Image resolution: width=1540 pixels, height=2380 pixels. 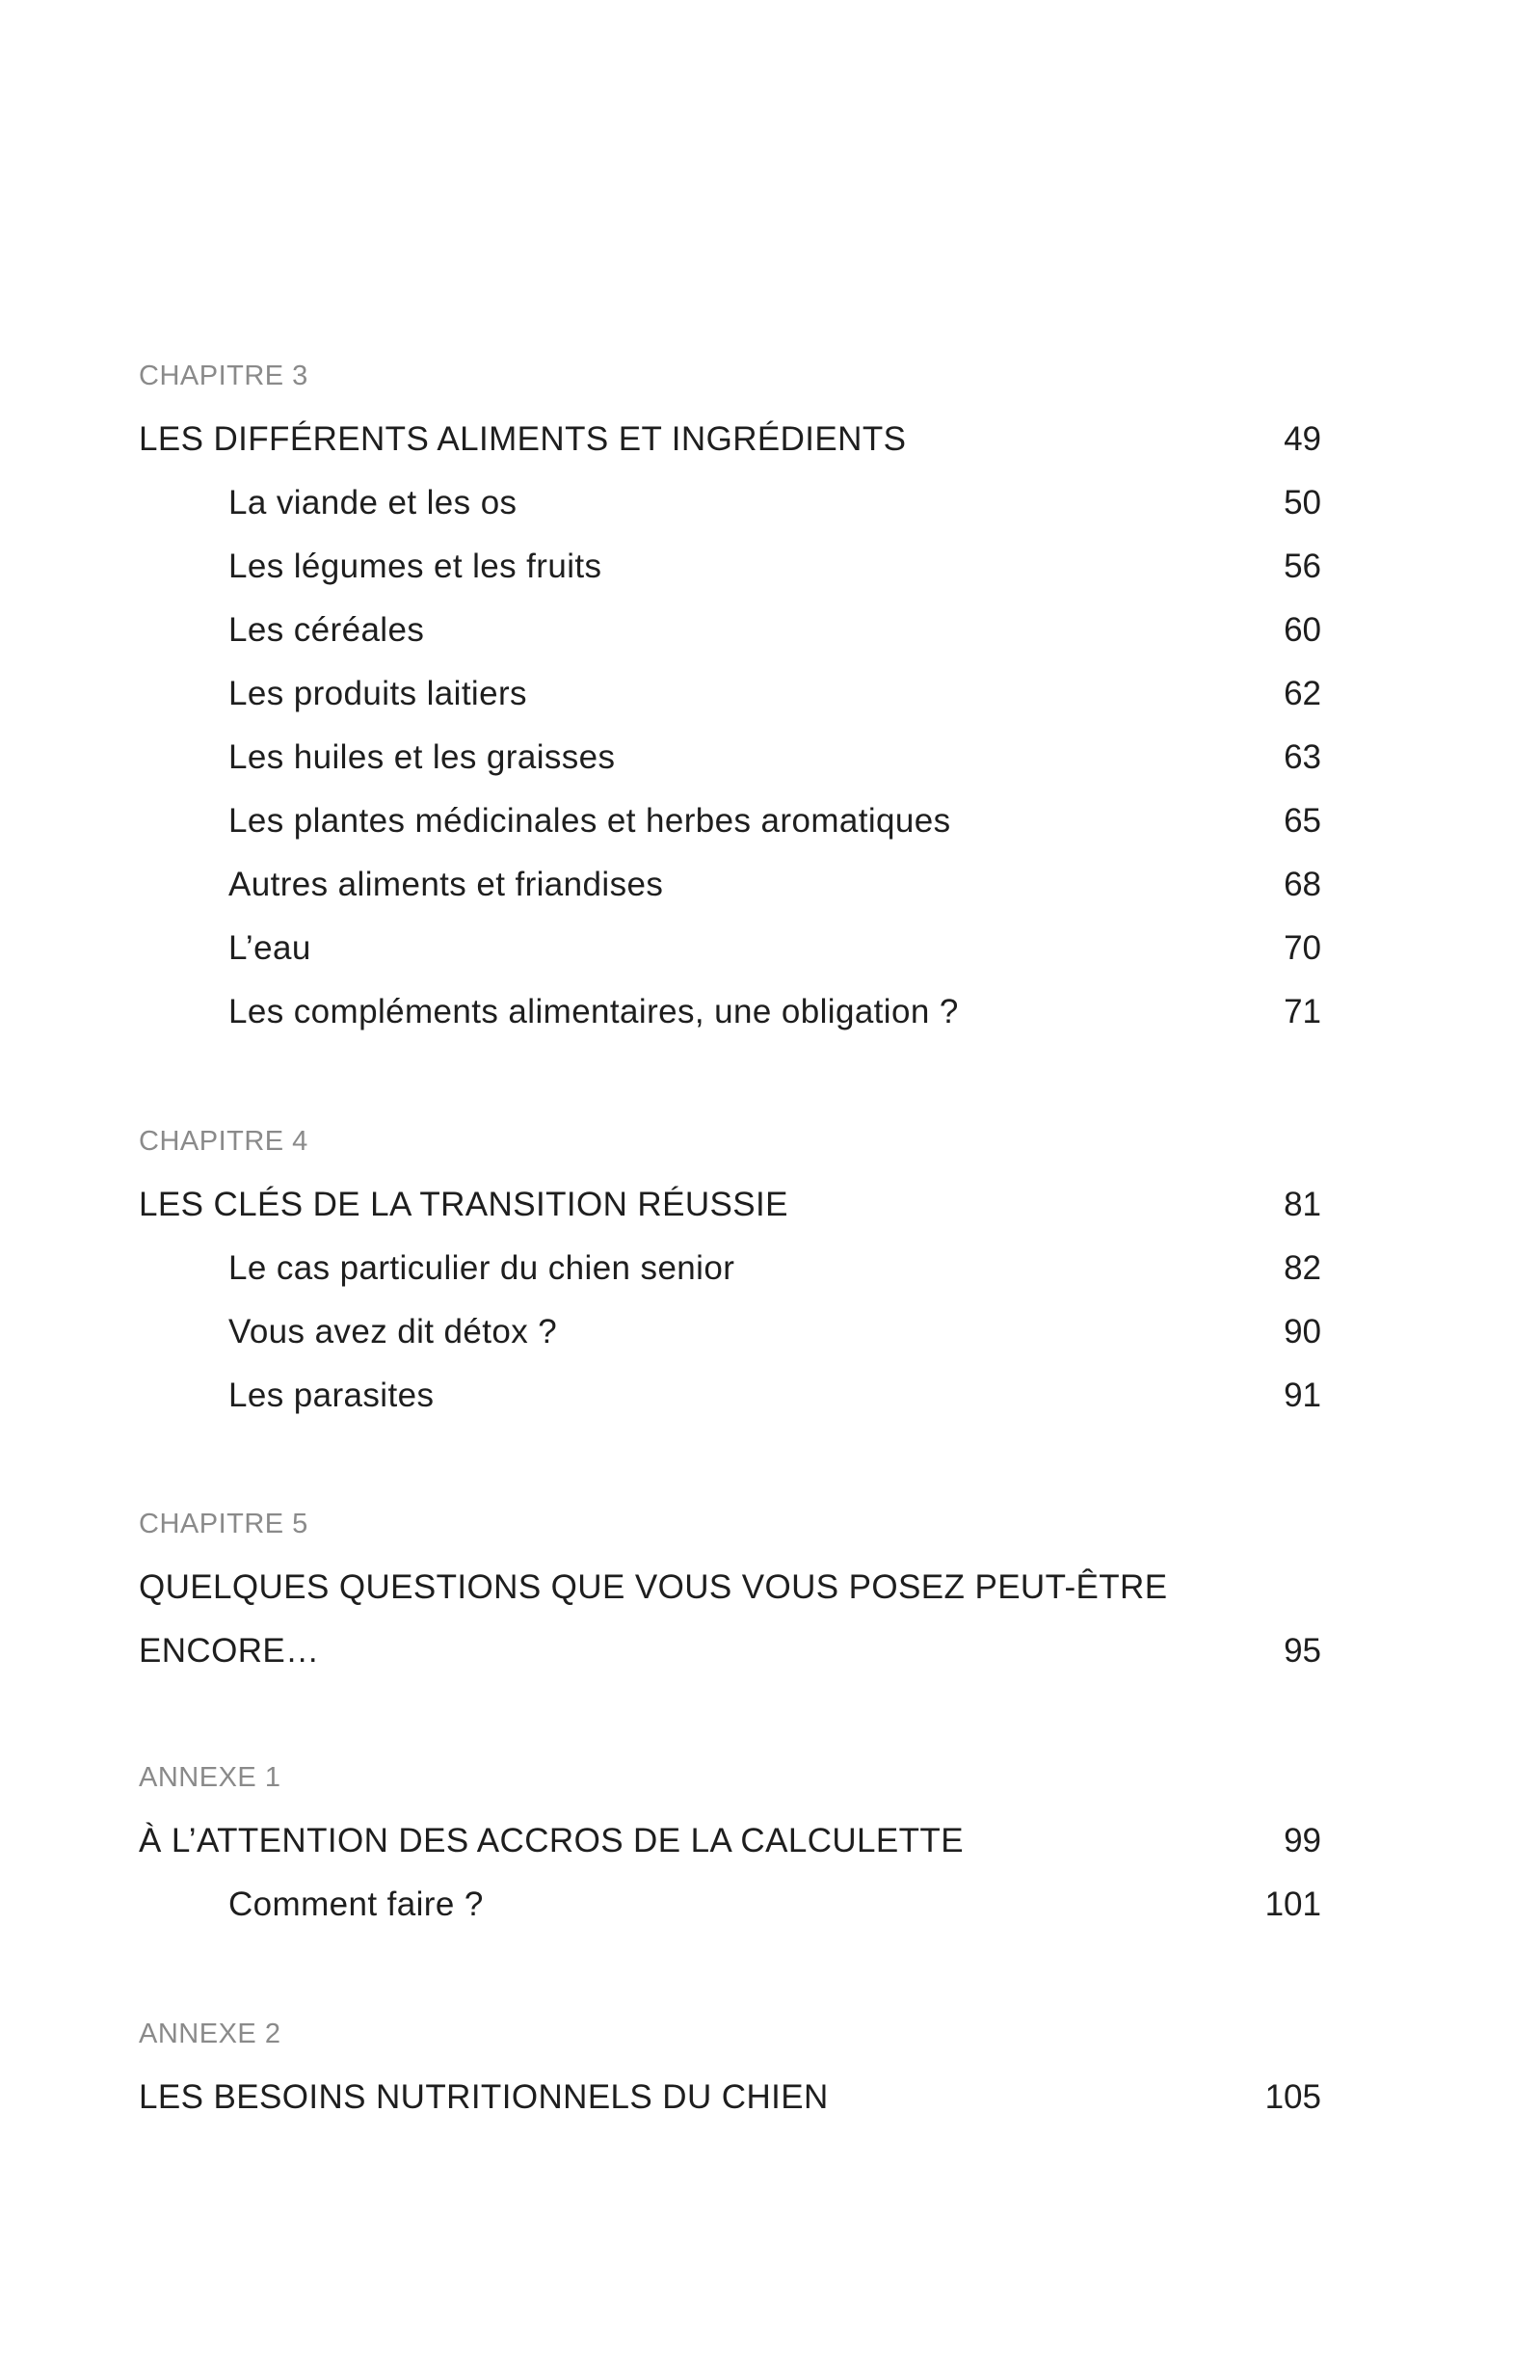 I want to click on page-number: 62, so click(x=1302, y=694).